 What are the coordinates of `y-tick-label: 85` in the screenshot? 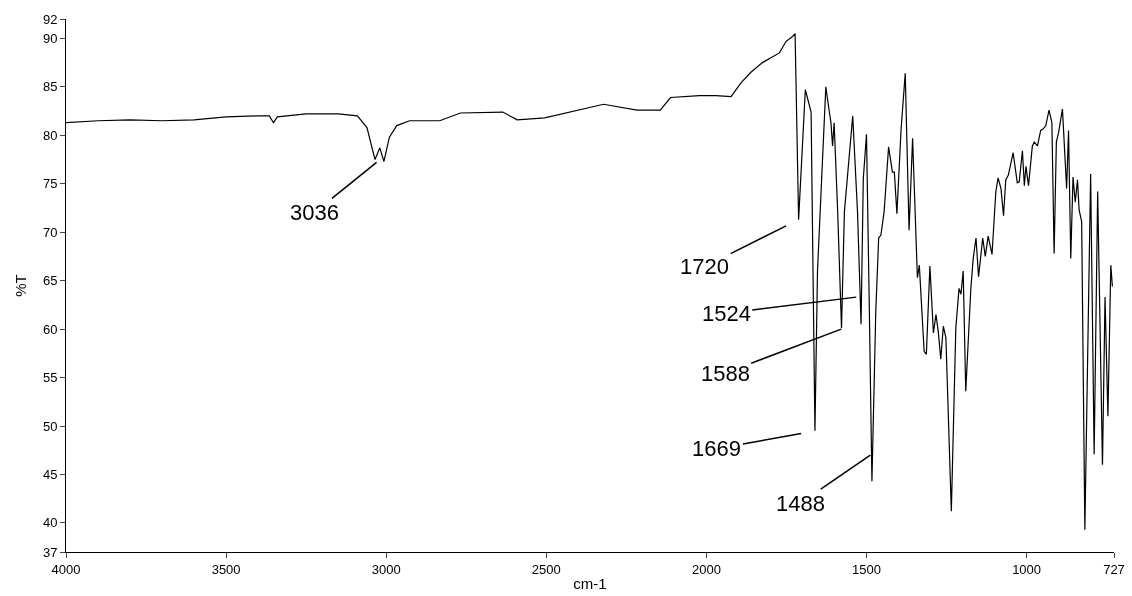 It's located at (50, 87).